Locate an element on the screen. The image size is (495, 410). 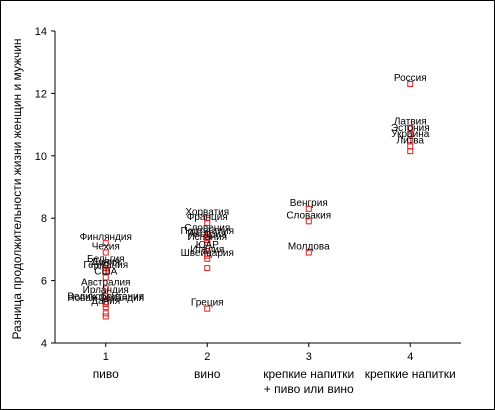
point-label: Эстония is located at coordinates (410, 128).